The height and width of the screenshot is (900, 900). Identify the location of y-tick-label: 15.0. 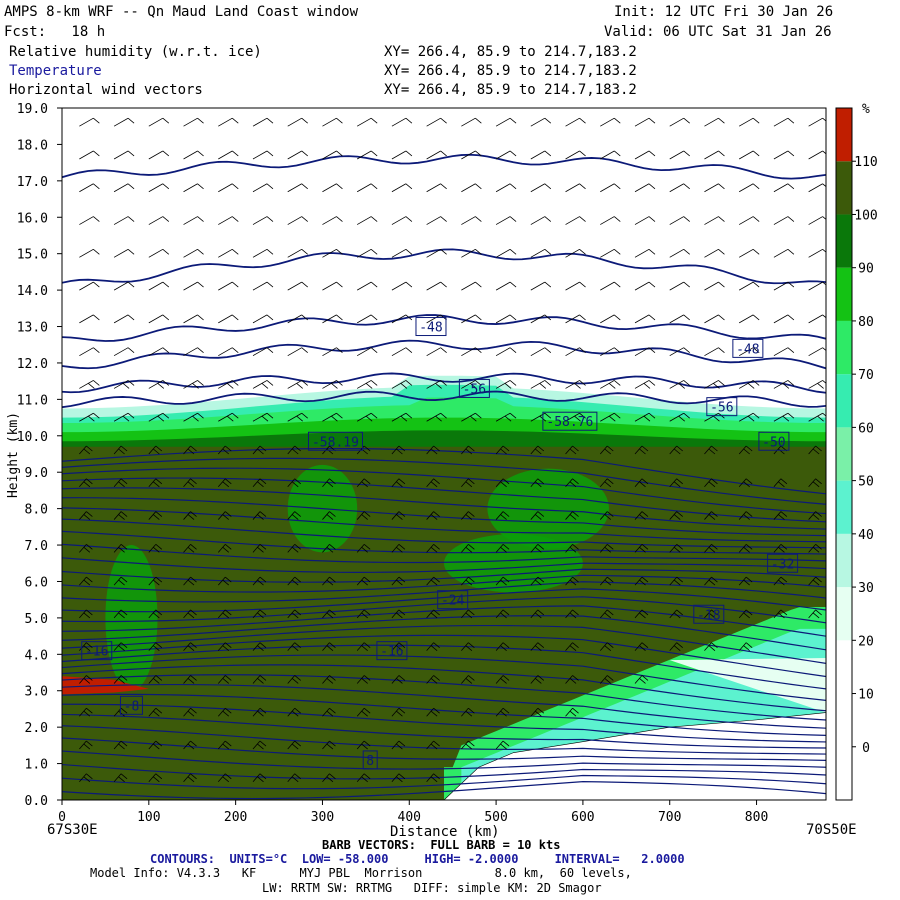
(32, 255).